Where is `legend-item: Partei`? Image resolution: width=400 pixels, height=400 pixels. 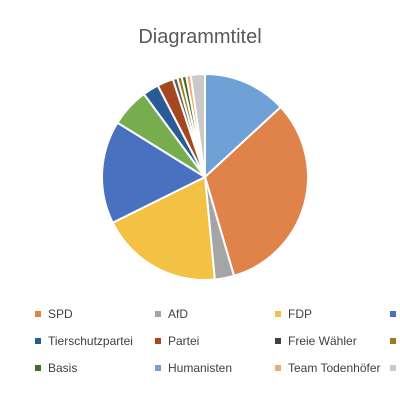 legend-item: Partei is located at coordinates (177, 341).